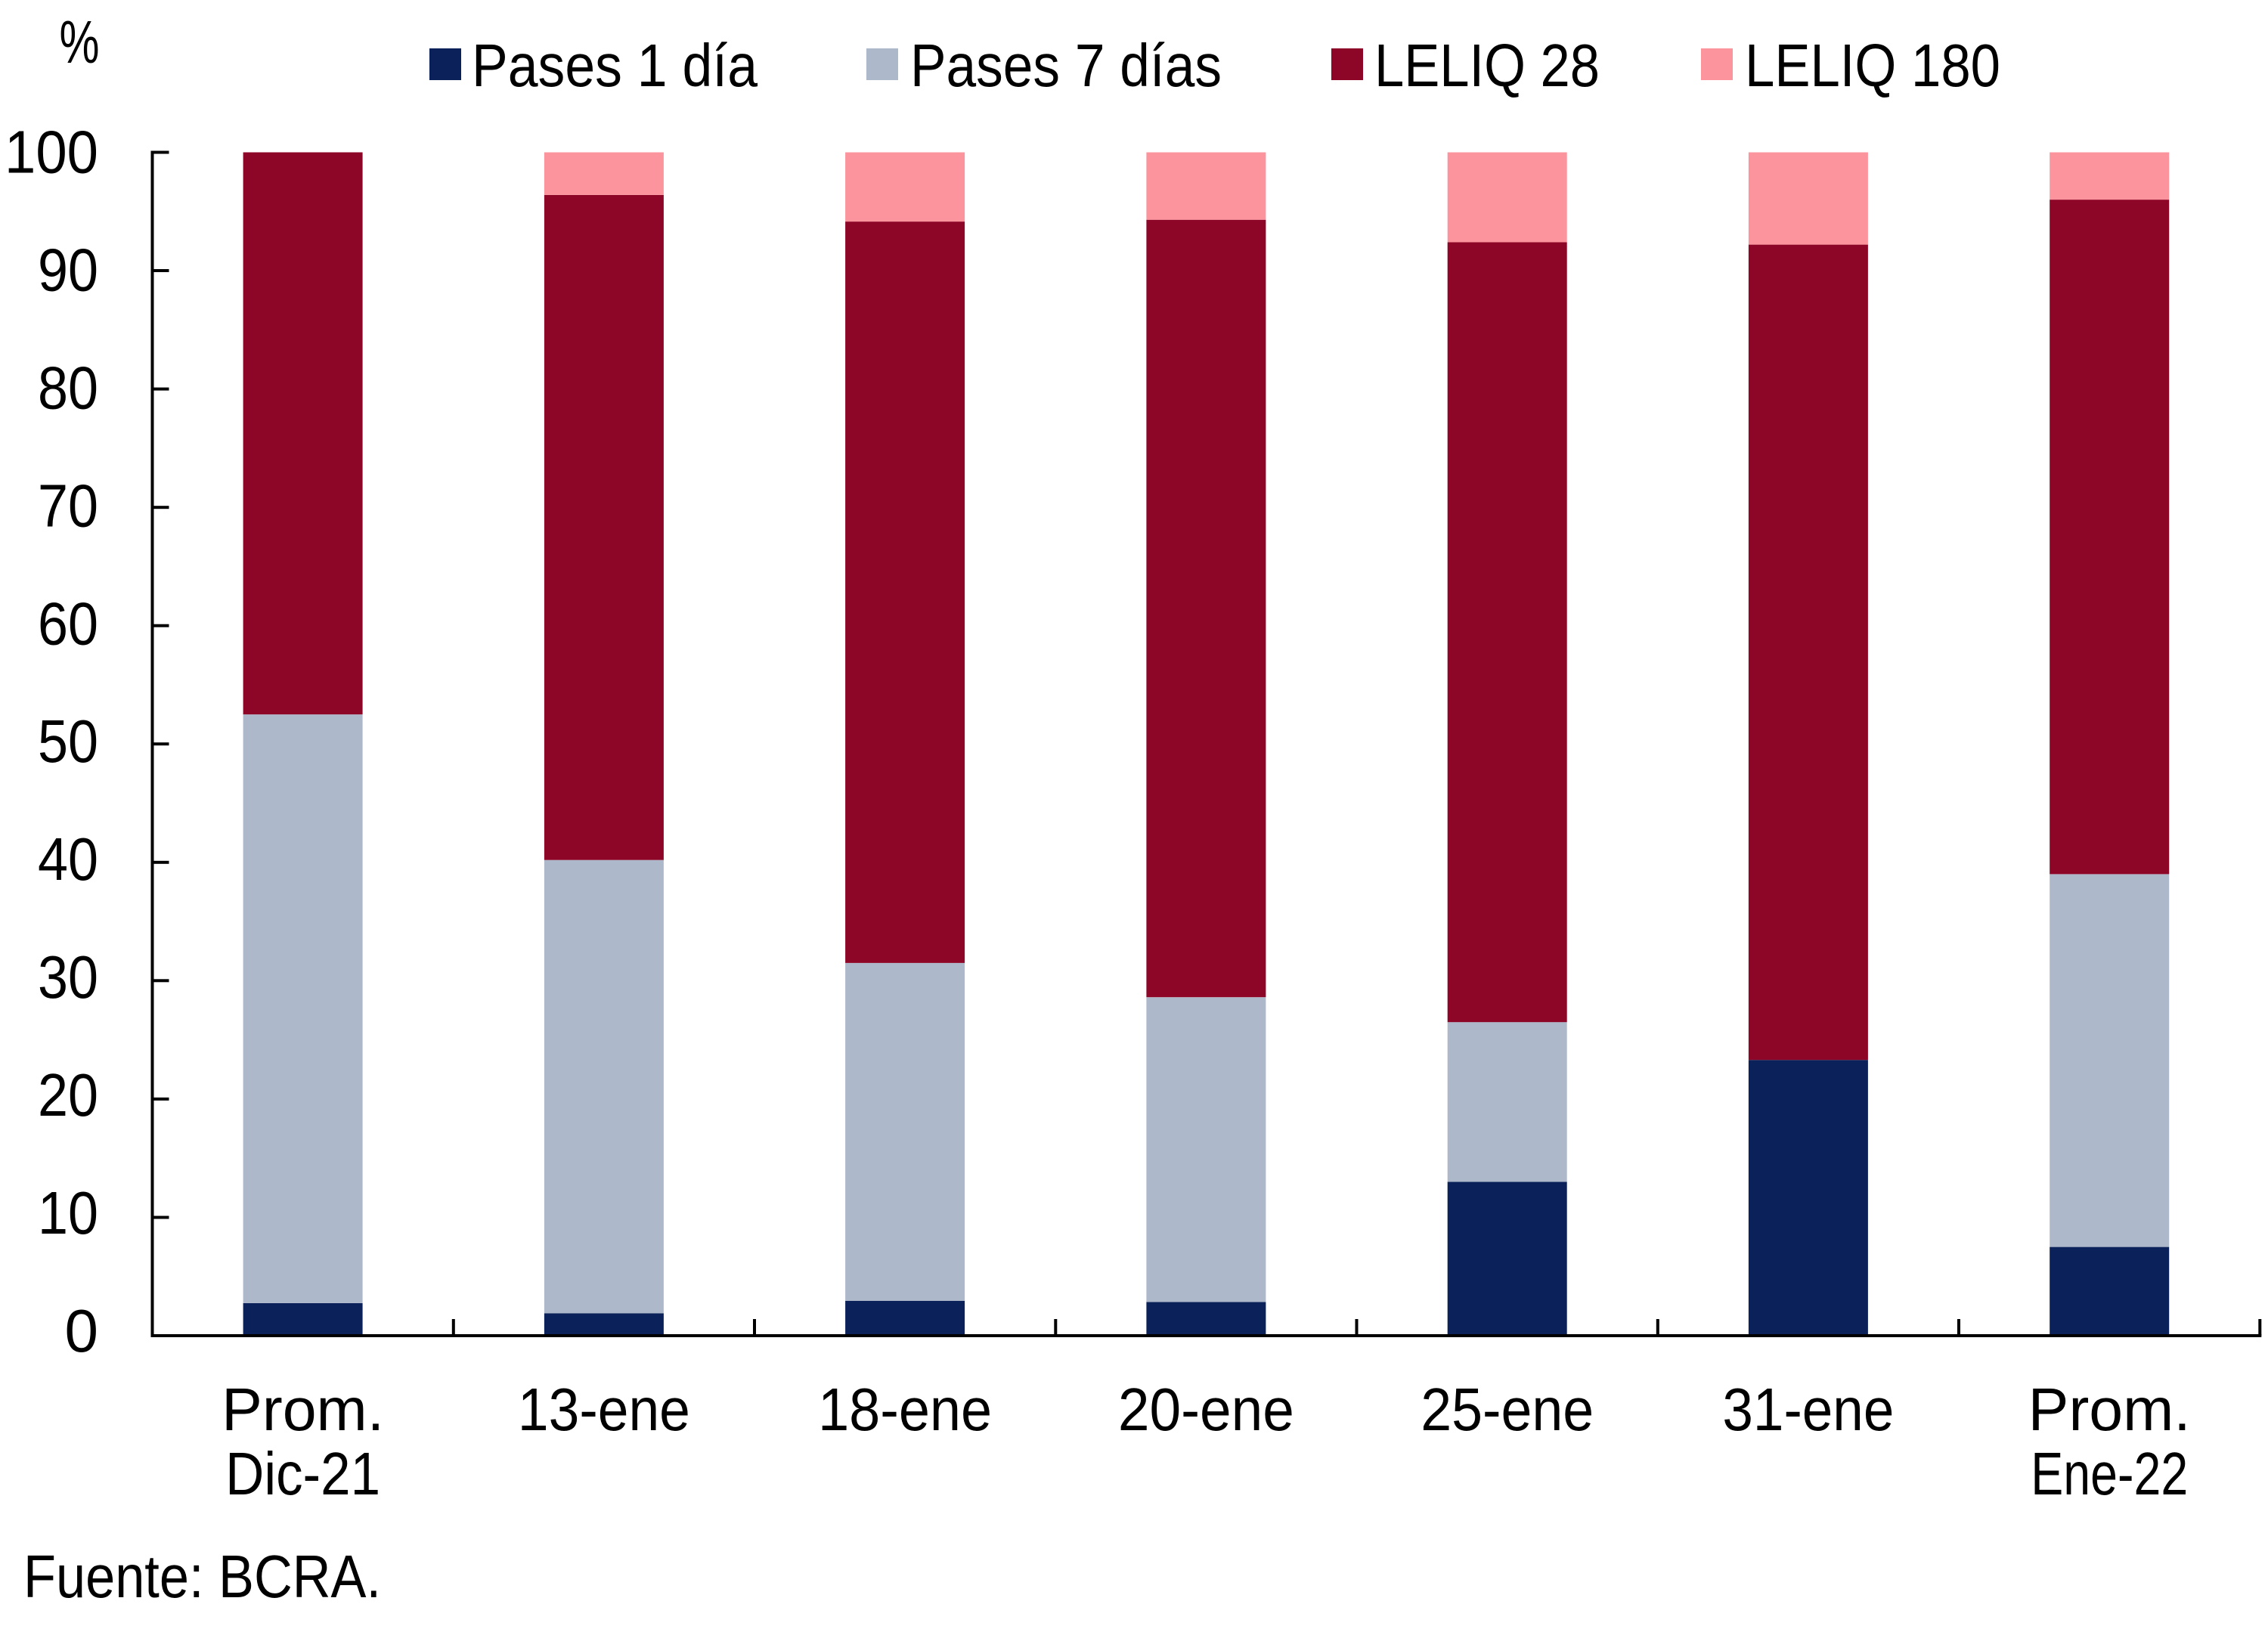 The image size is (2268, 1632). I want to click on svg-text: LELIQ 28, so click(1487, 65).